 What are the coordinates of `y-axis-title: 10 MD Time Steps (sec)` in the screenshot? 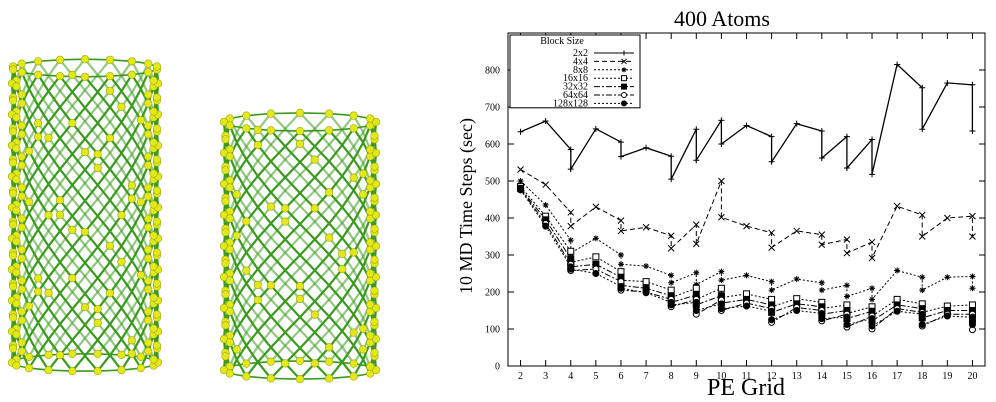 It's located at (466, 206).